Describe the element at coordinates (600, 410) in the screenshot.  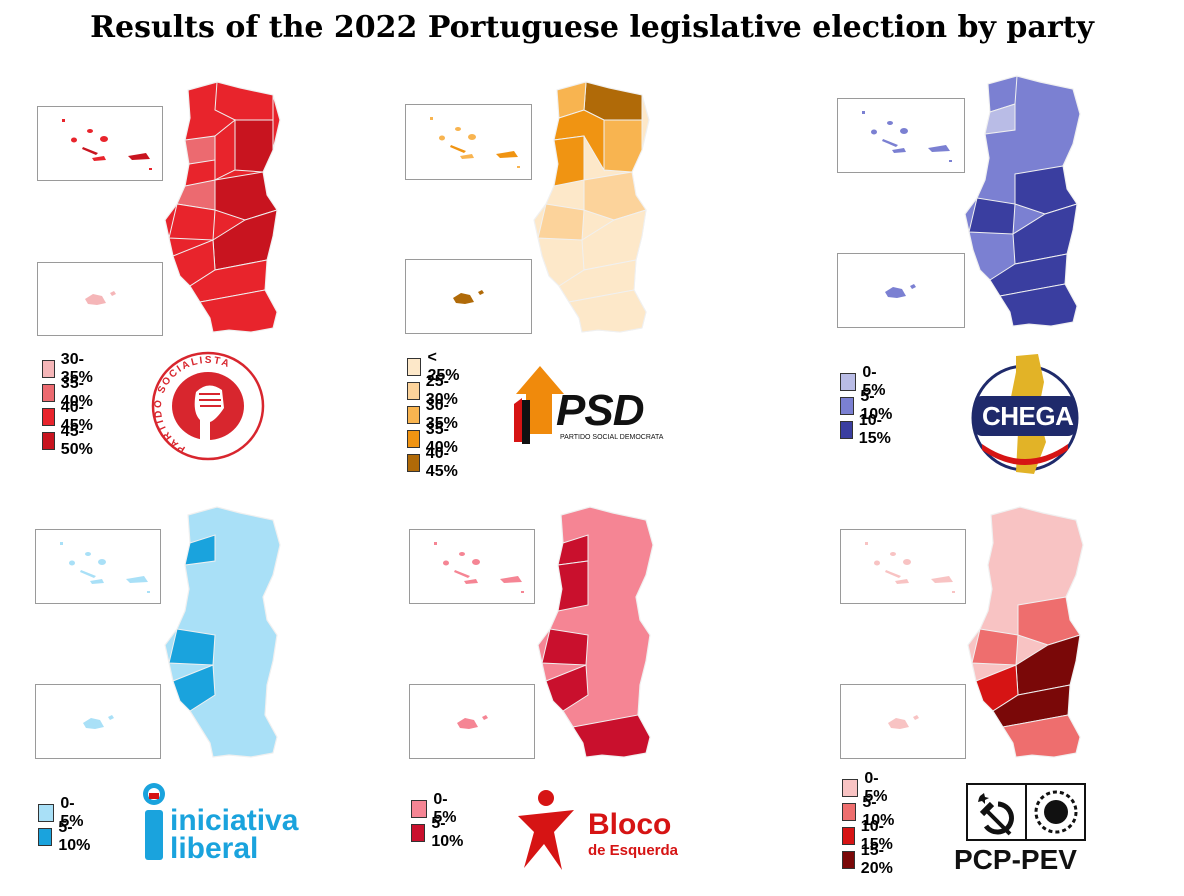
I see `psd-logo-text: PSD` at that location.